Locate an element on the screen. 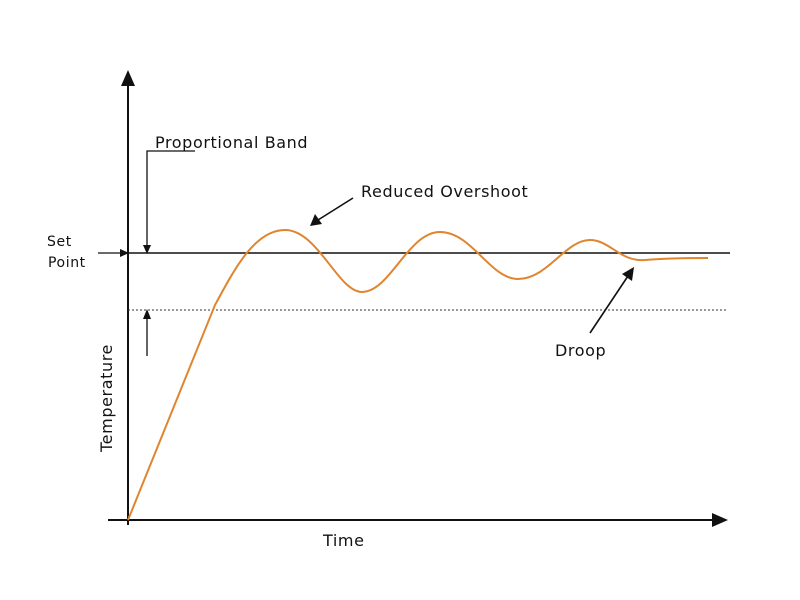 Image resolution: width=800 pixels, height=600 pixels. x-axis-label: Time is located at coordinates (343, 540).